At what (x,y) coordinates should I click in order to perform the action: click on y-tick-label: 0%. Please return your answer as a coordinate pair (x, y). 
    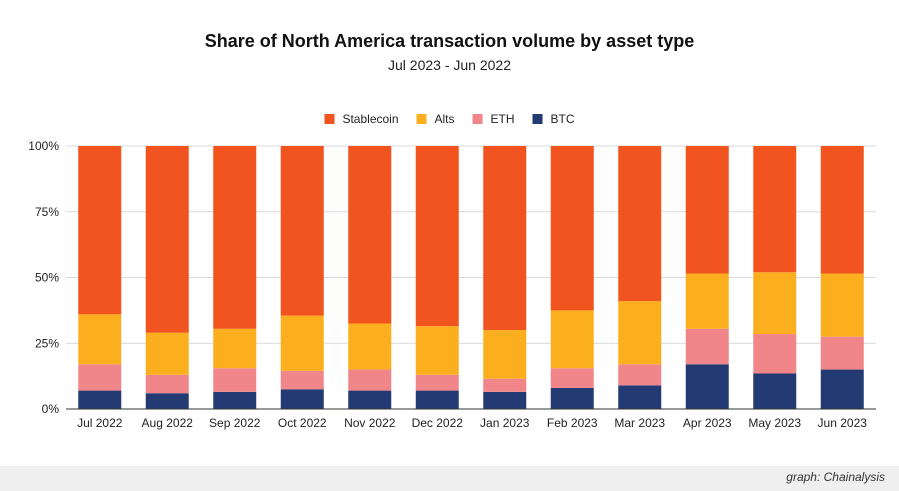
    Looking at the image, I should click on (51, 409).